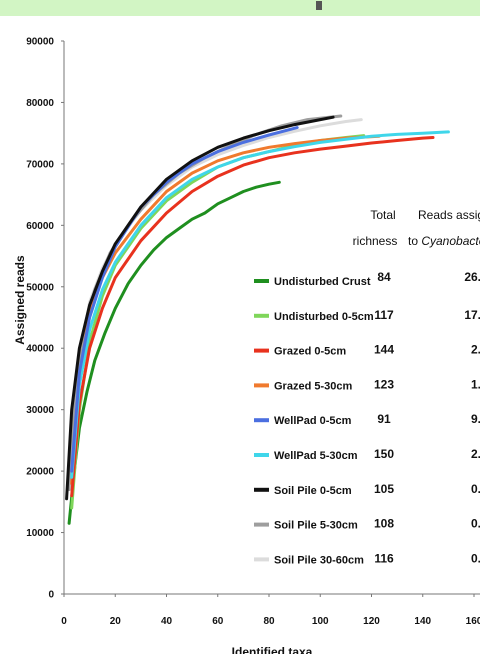  What do you see at coordinates (320, 621) in the screenshot?
I see `x-tick-label: 100` at bounding box center [320, 621].